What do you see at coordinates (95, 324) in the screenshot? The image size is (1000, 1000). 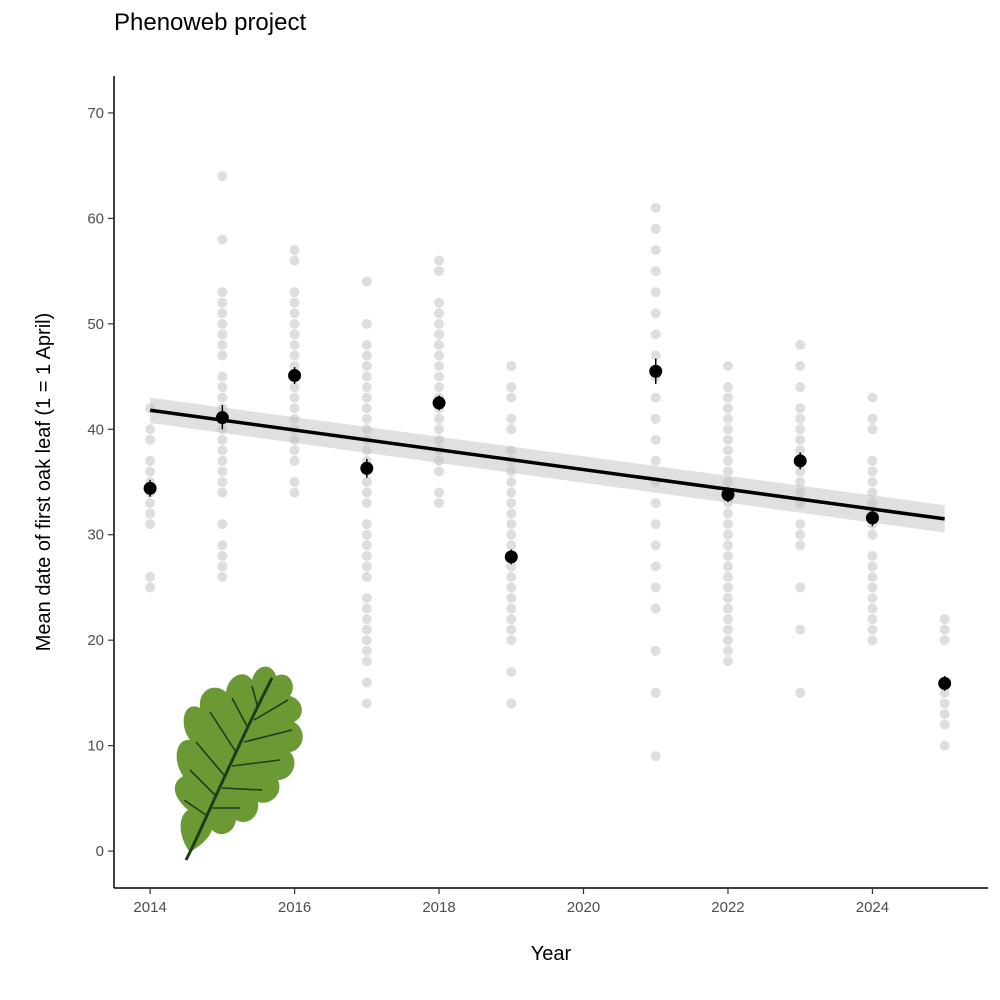 I see `y-tick-label: 50` at bounding box center [95, 324].